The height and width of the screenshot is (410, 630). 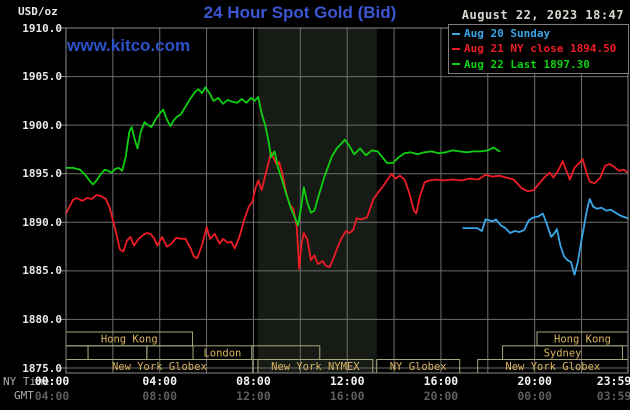 I want to click on ny-time-tick-label: 23:59, so click(x=613, y=381).